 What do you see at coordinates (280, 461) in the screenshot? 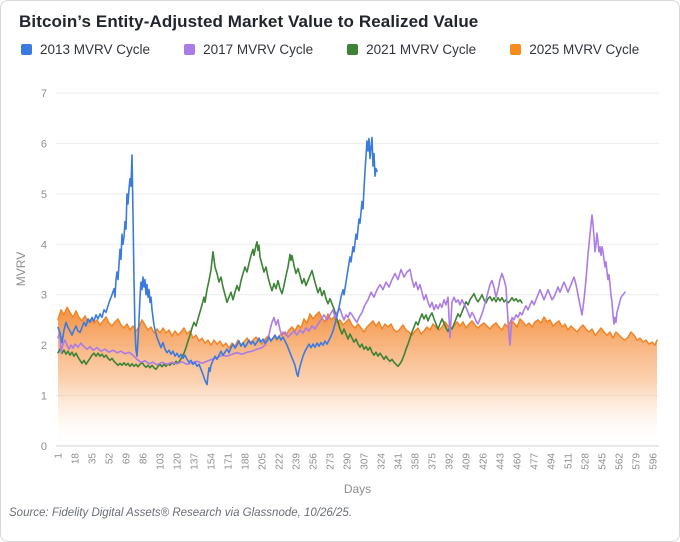
I see `x-tick-label-222: 222` at bounding box center [280, 461].